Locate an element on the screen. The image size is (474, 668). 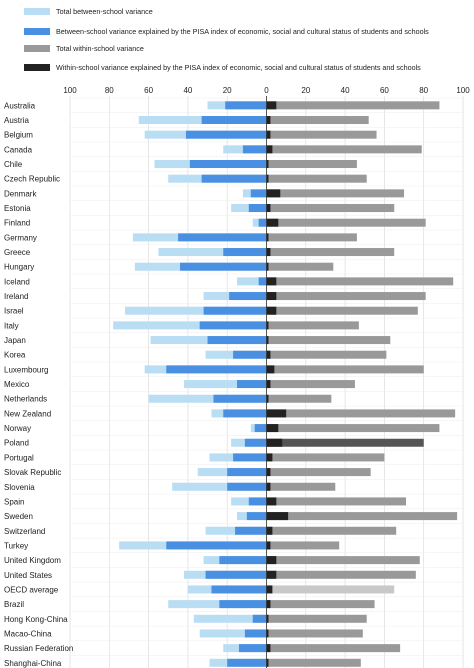
bar-total-within-canada is located at coordinates (344, 149).